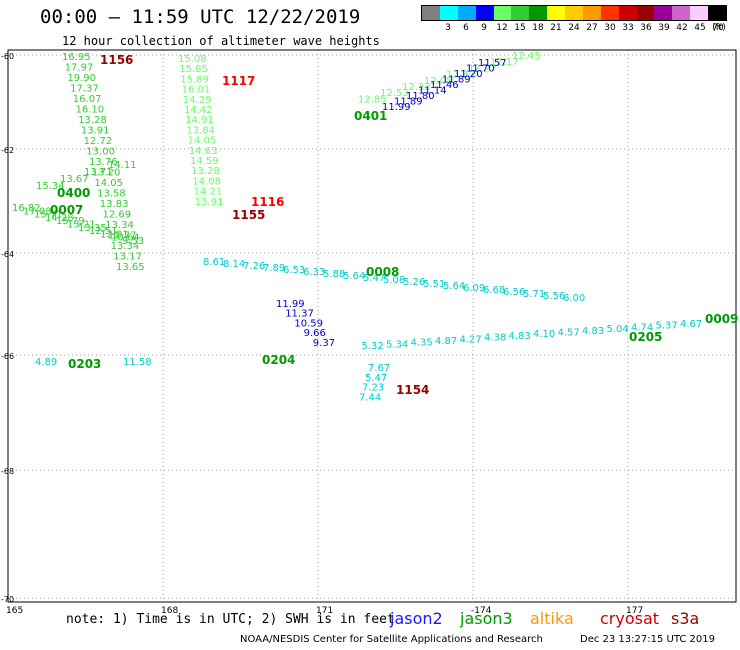 The width and height of the screenshot is (740, 650). Describe the element at coordinates (494, 290) in the screenshot. I see `wave-height-value: 6.68` at that location.